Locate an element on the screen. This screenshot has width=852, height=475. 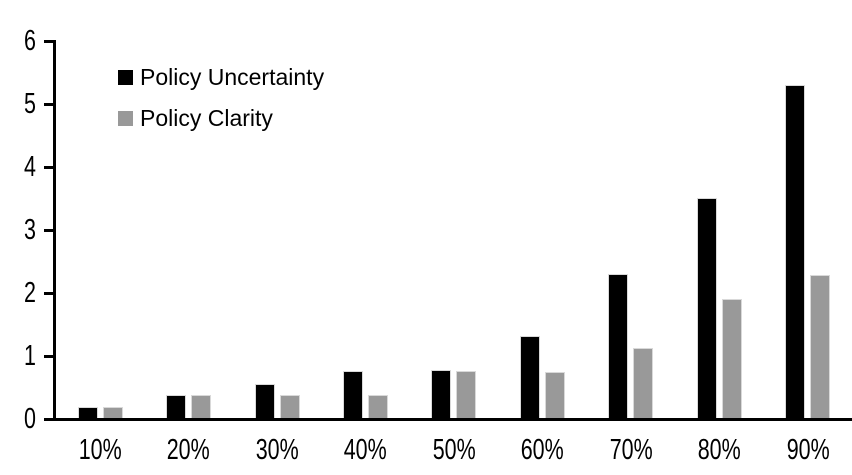
y-axis-line is located at coordinates (54, 230).